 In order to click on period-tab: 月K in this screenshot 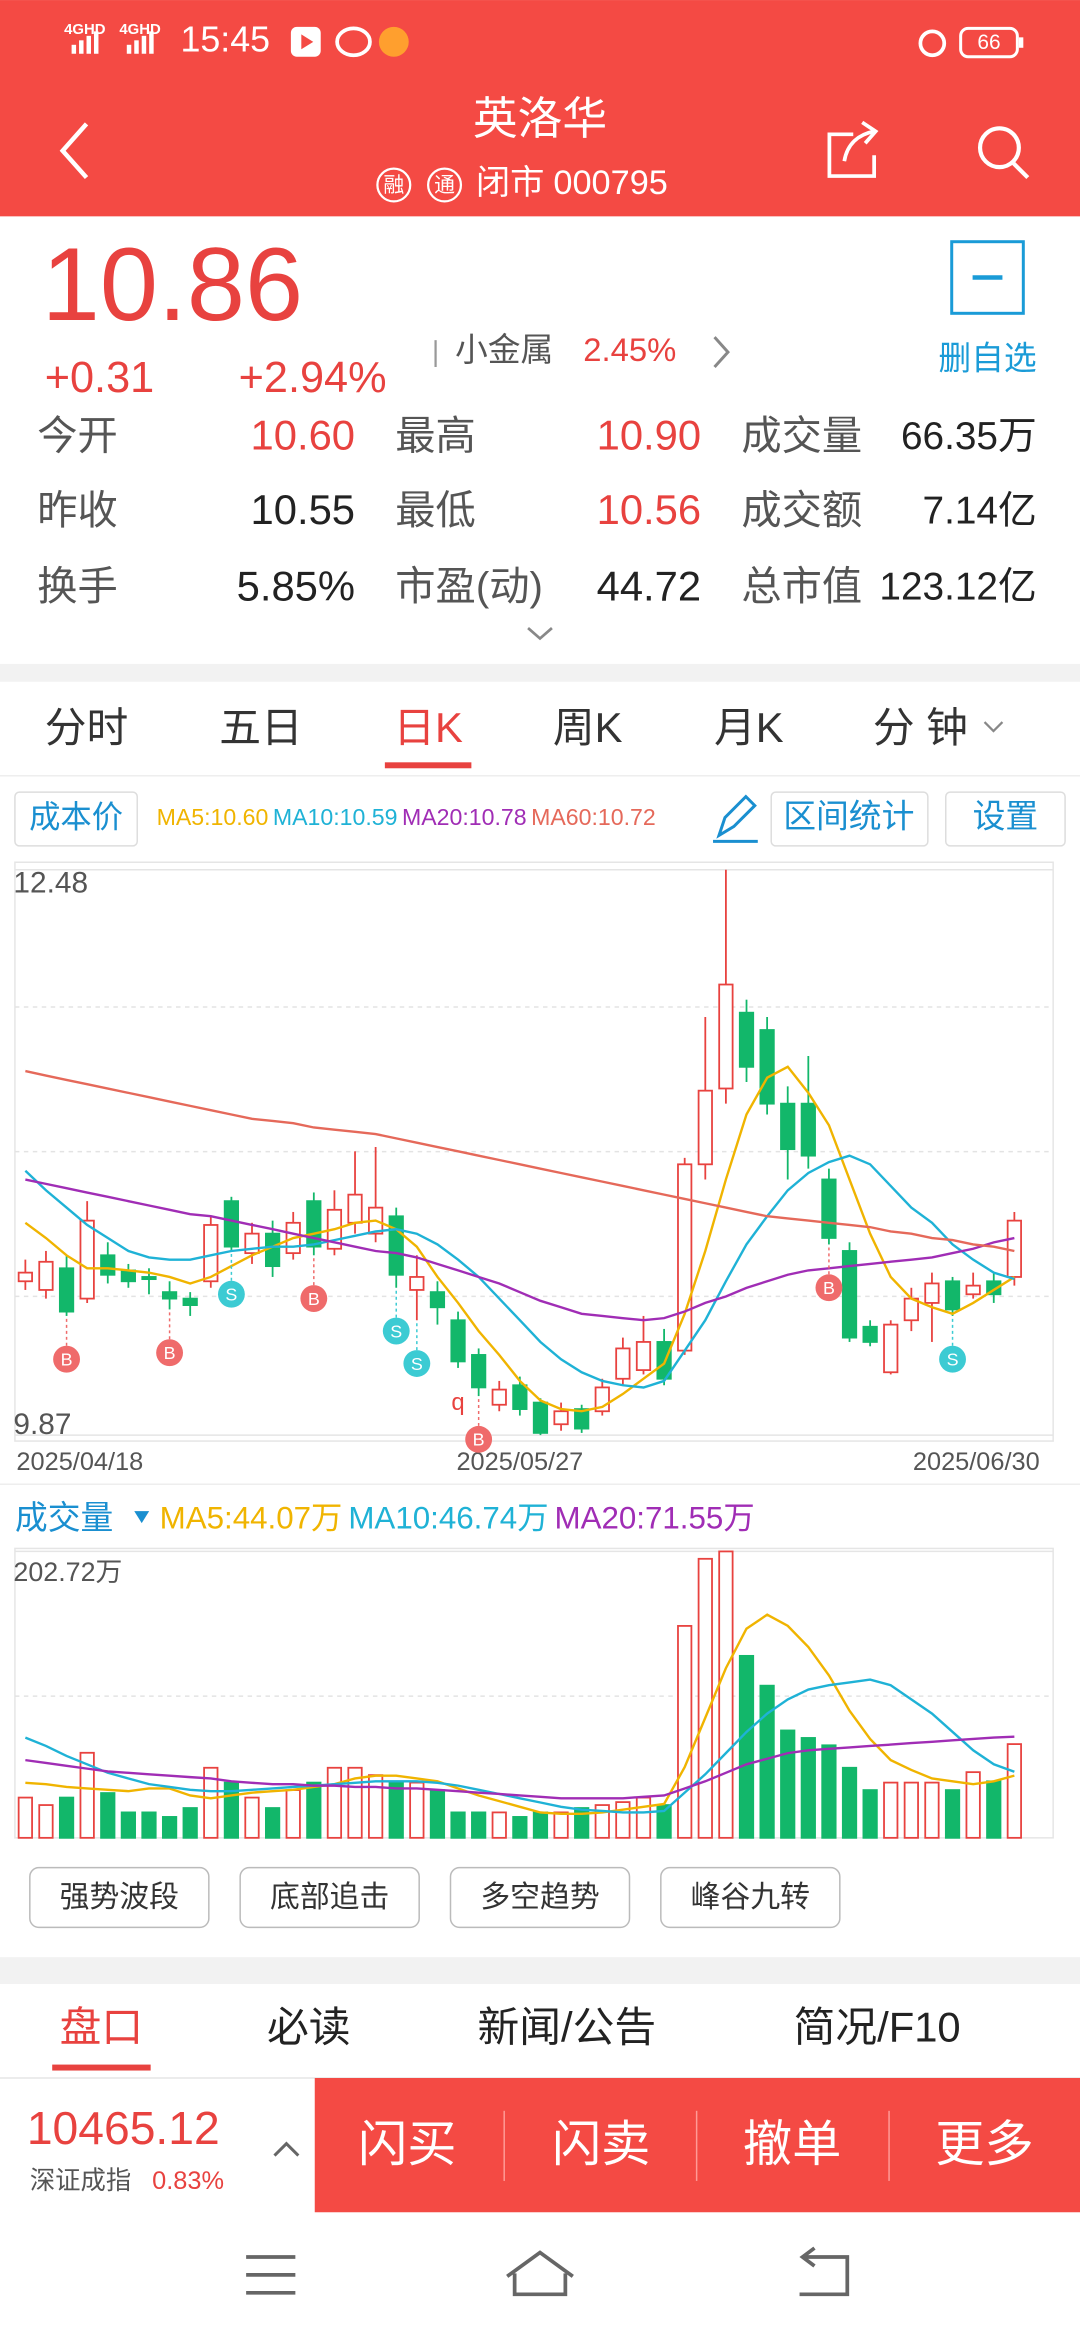, I will do `click(749, 727)`.